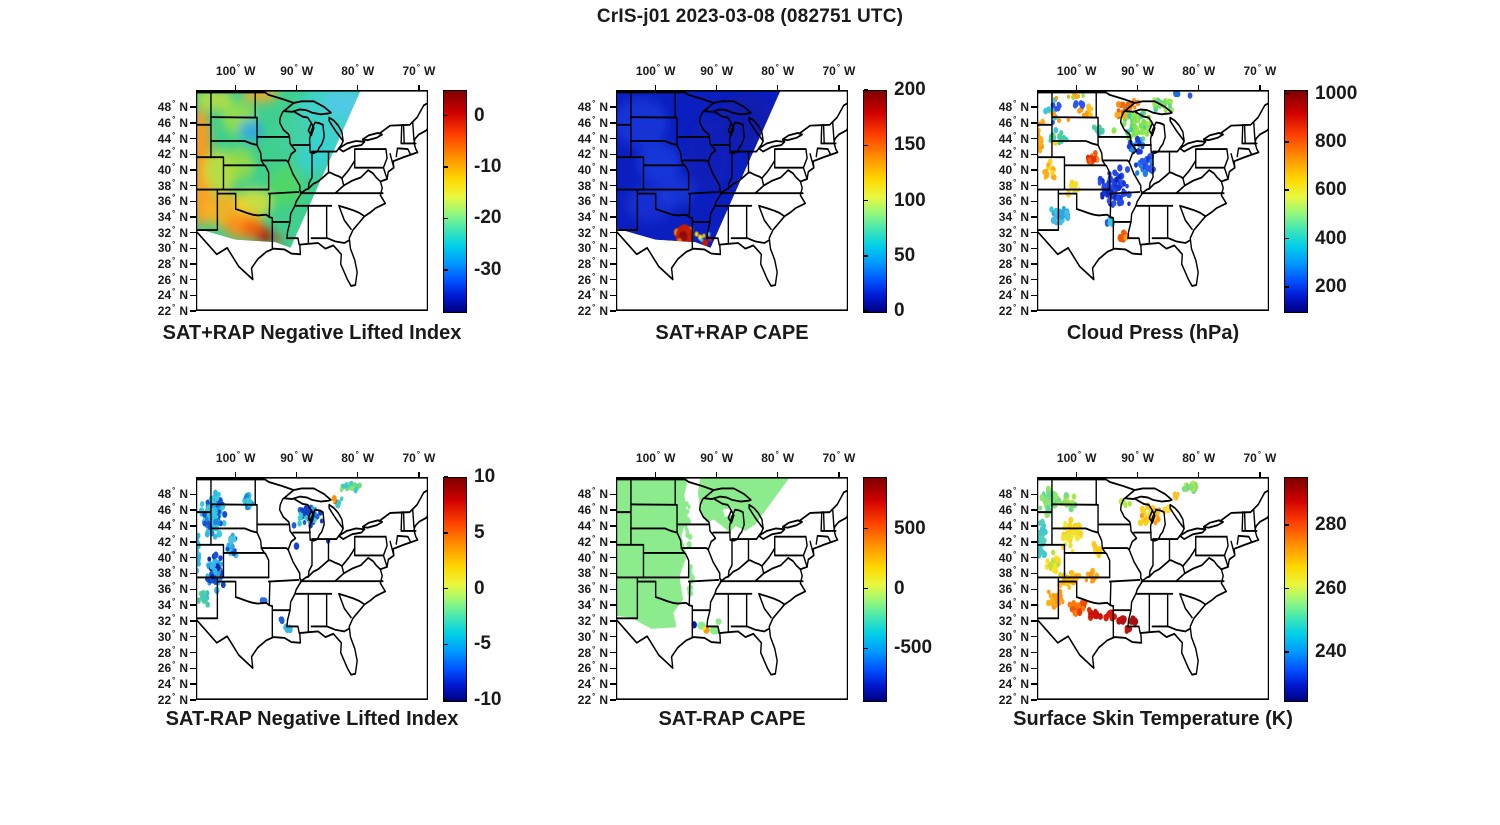  What do you see at coordinates (1013, 107) in the screenshot?
I see `lat-tick-label: 48° N` at bounding box center [1013, 107].